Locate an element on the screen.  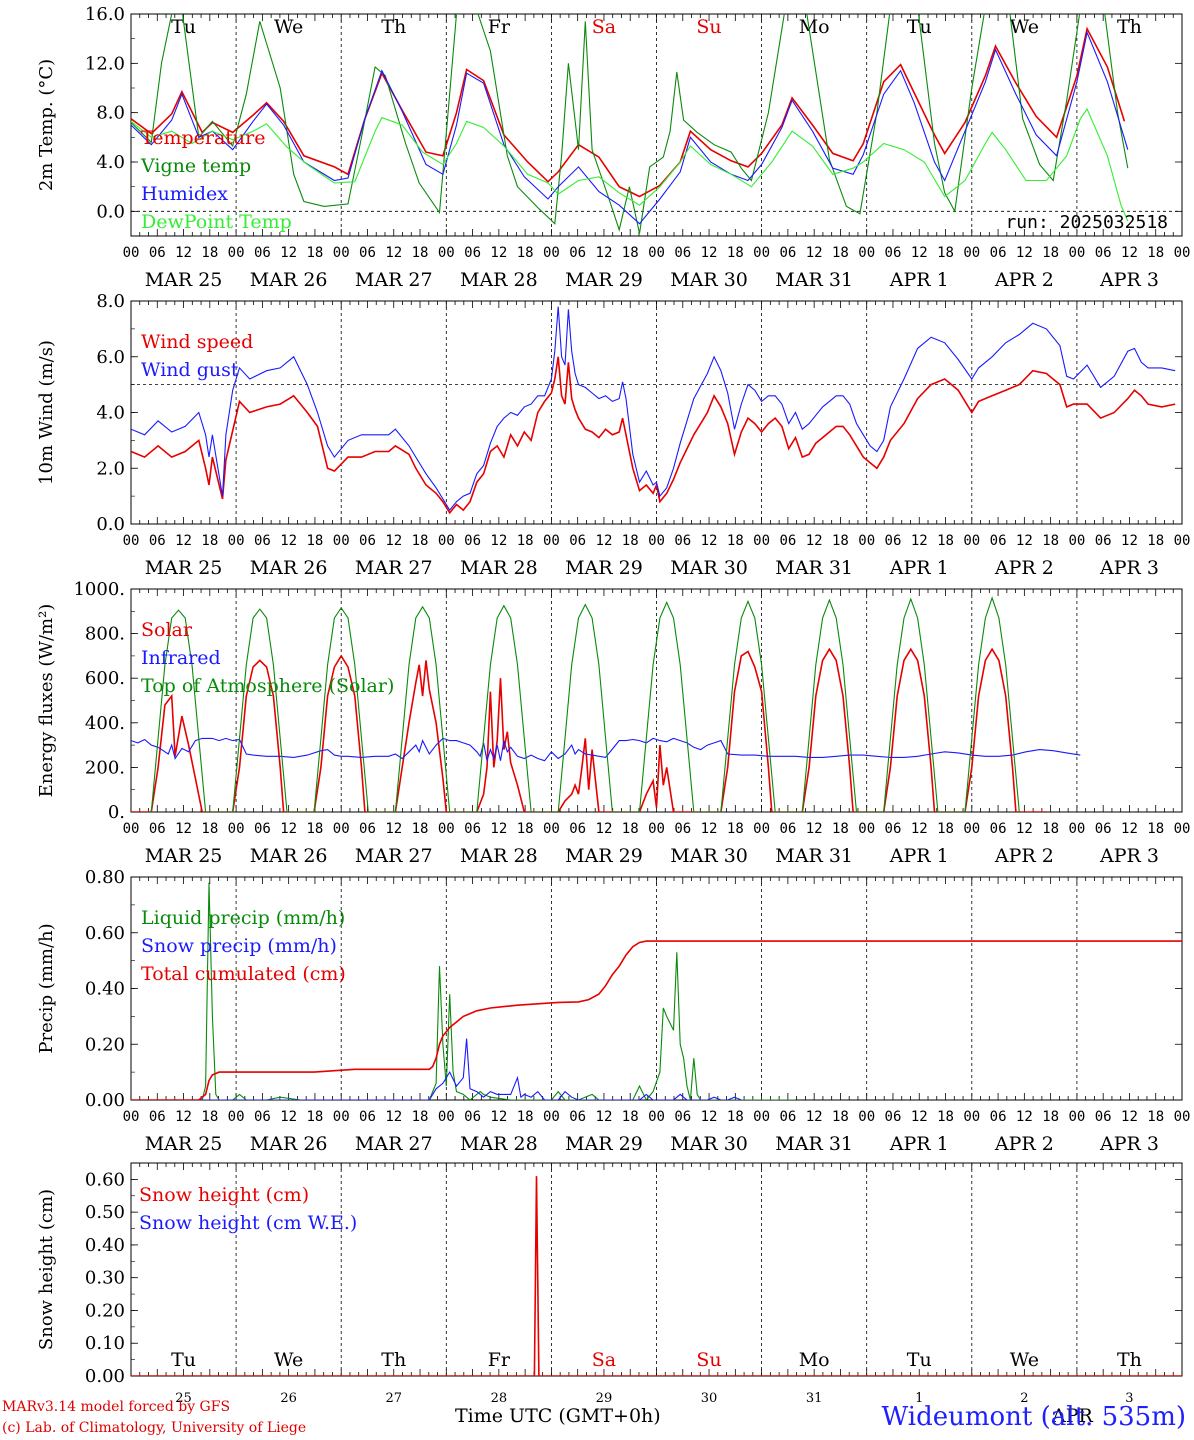
weekday-label: Su is located at coordinates (708, 27).